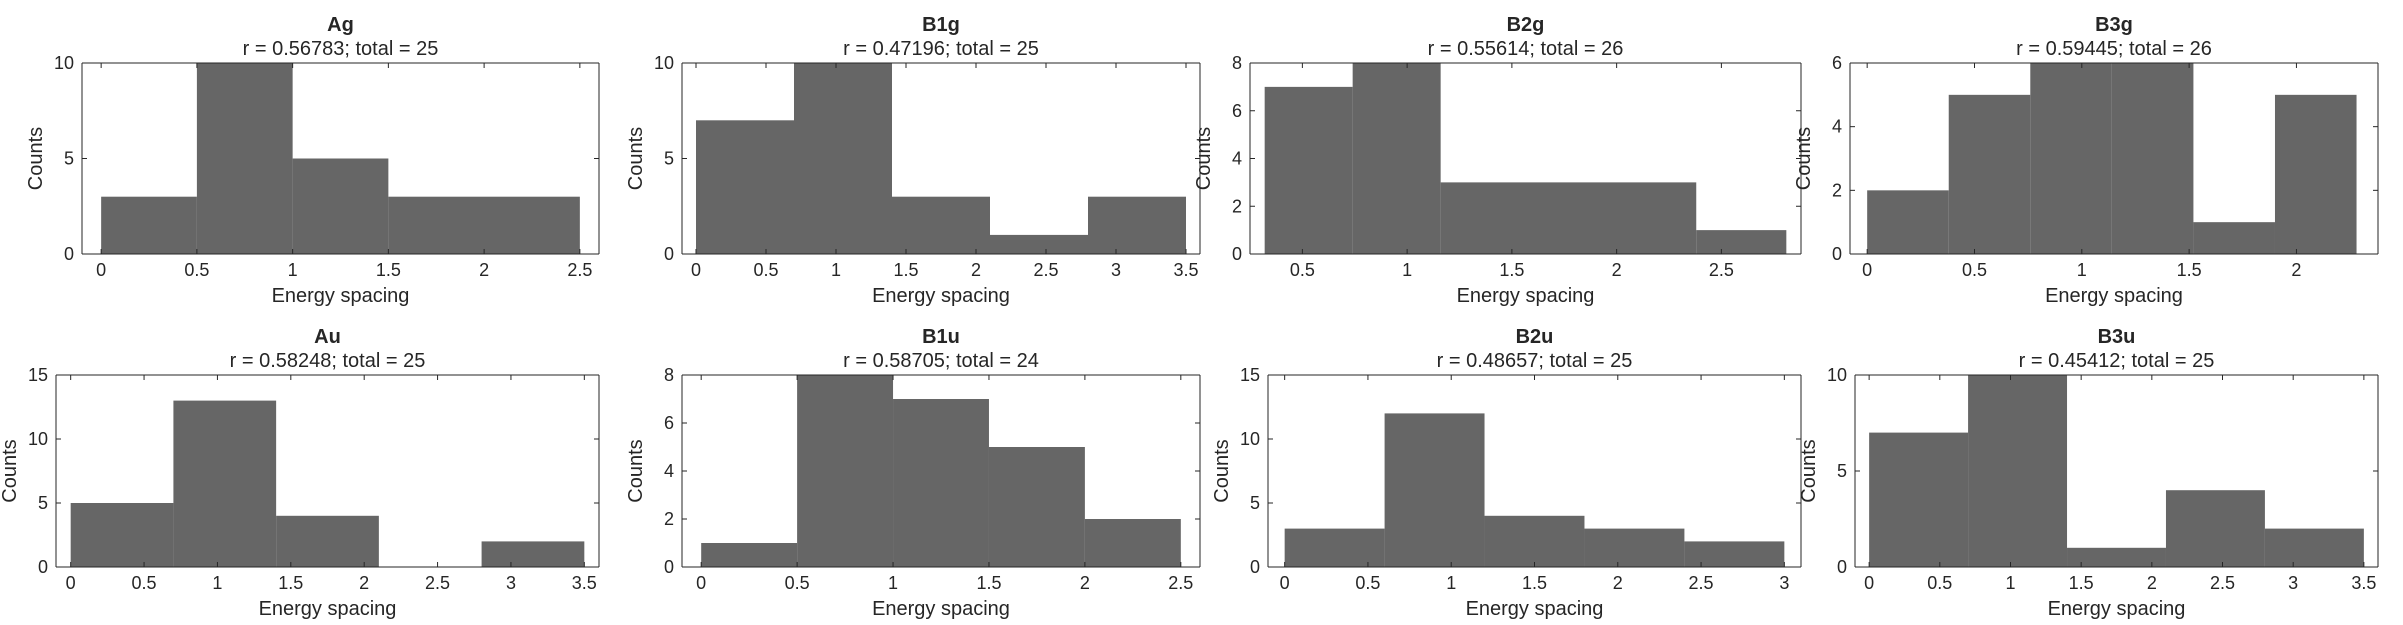  Describe the element at coordinates (2114, 49) in the screenshot. I see `chart-subtitle: r = 0.59445; total = 26` at that location.